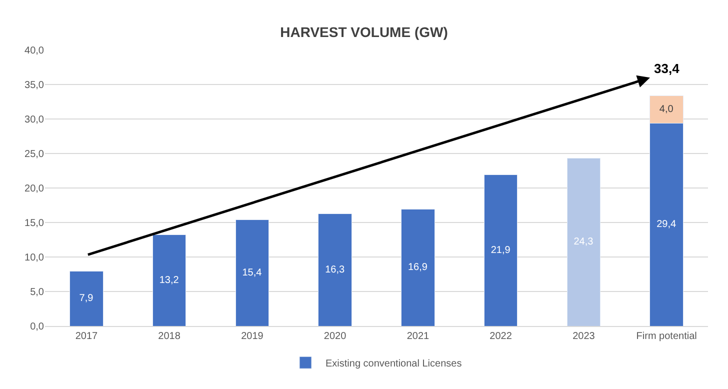  Describe the element at coordinates (501, 336) in the screenshot. I see `x-tick-label: 2022` at that location.